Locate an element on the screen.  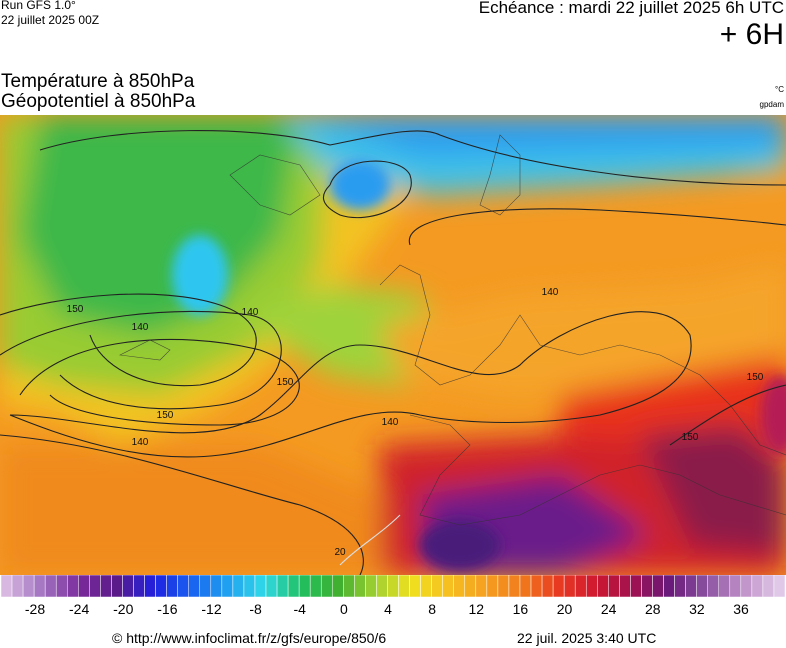
title-temperature: Température à 850hPa is located at coordinates (98, 81).